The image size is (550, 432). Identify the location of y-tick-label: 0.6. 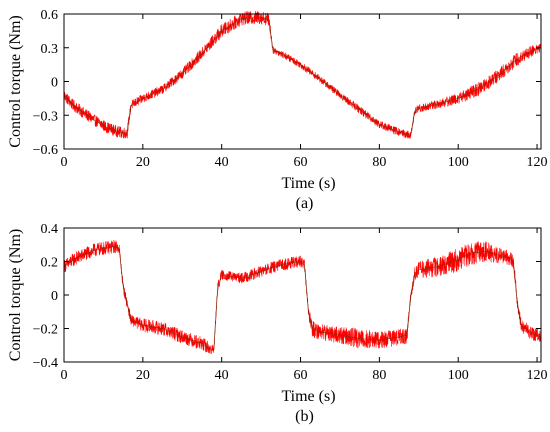
(50, 15).